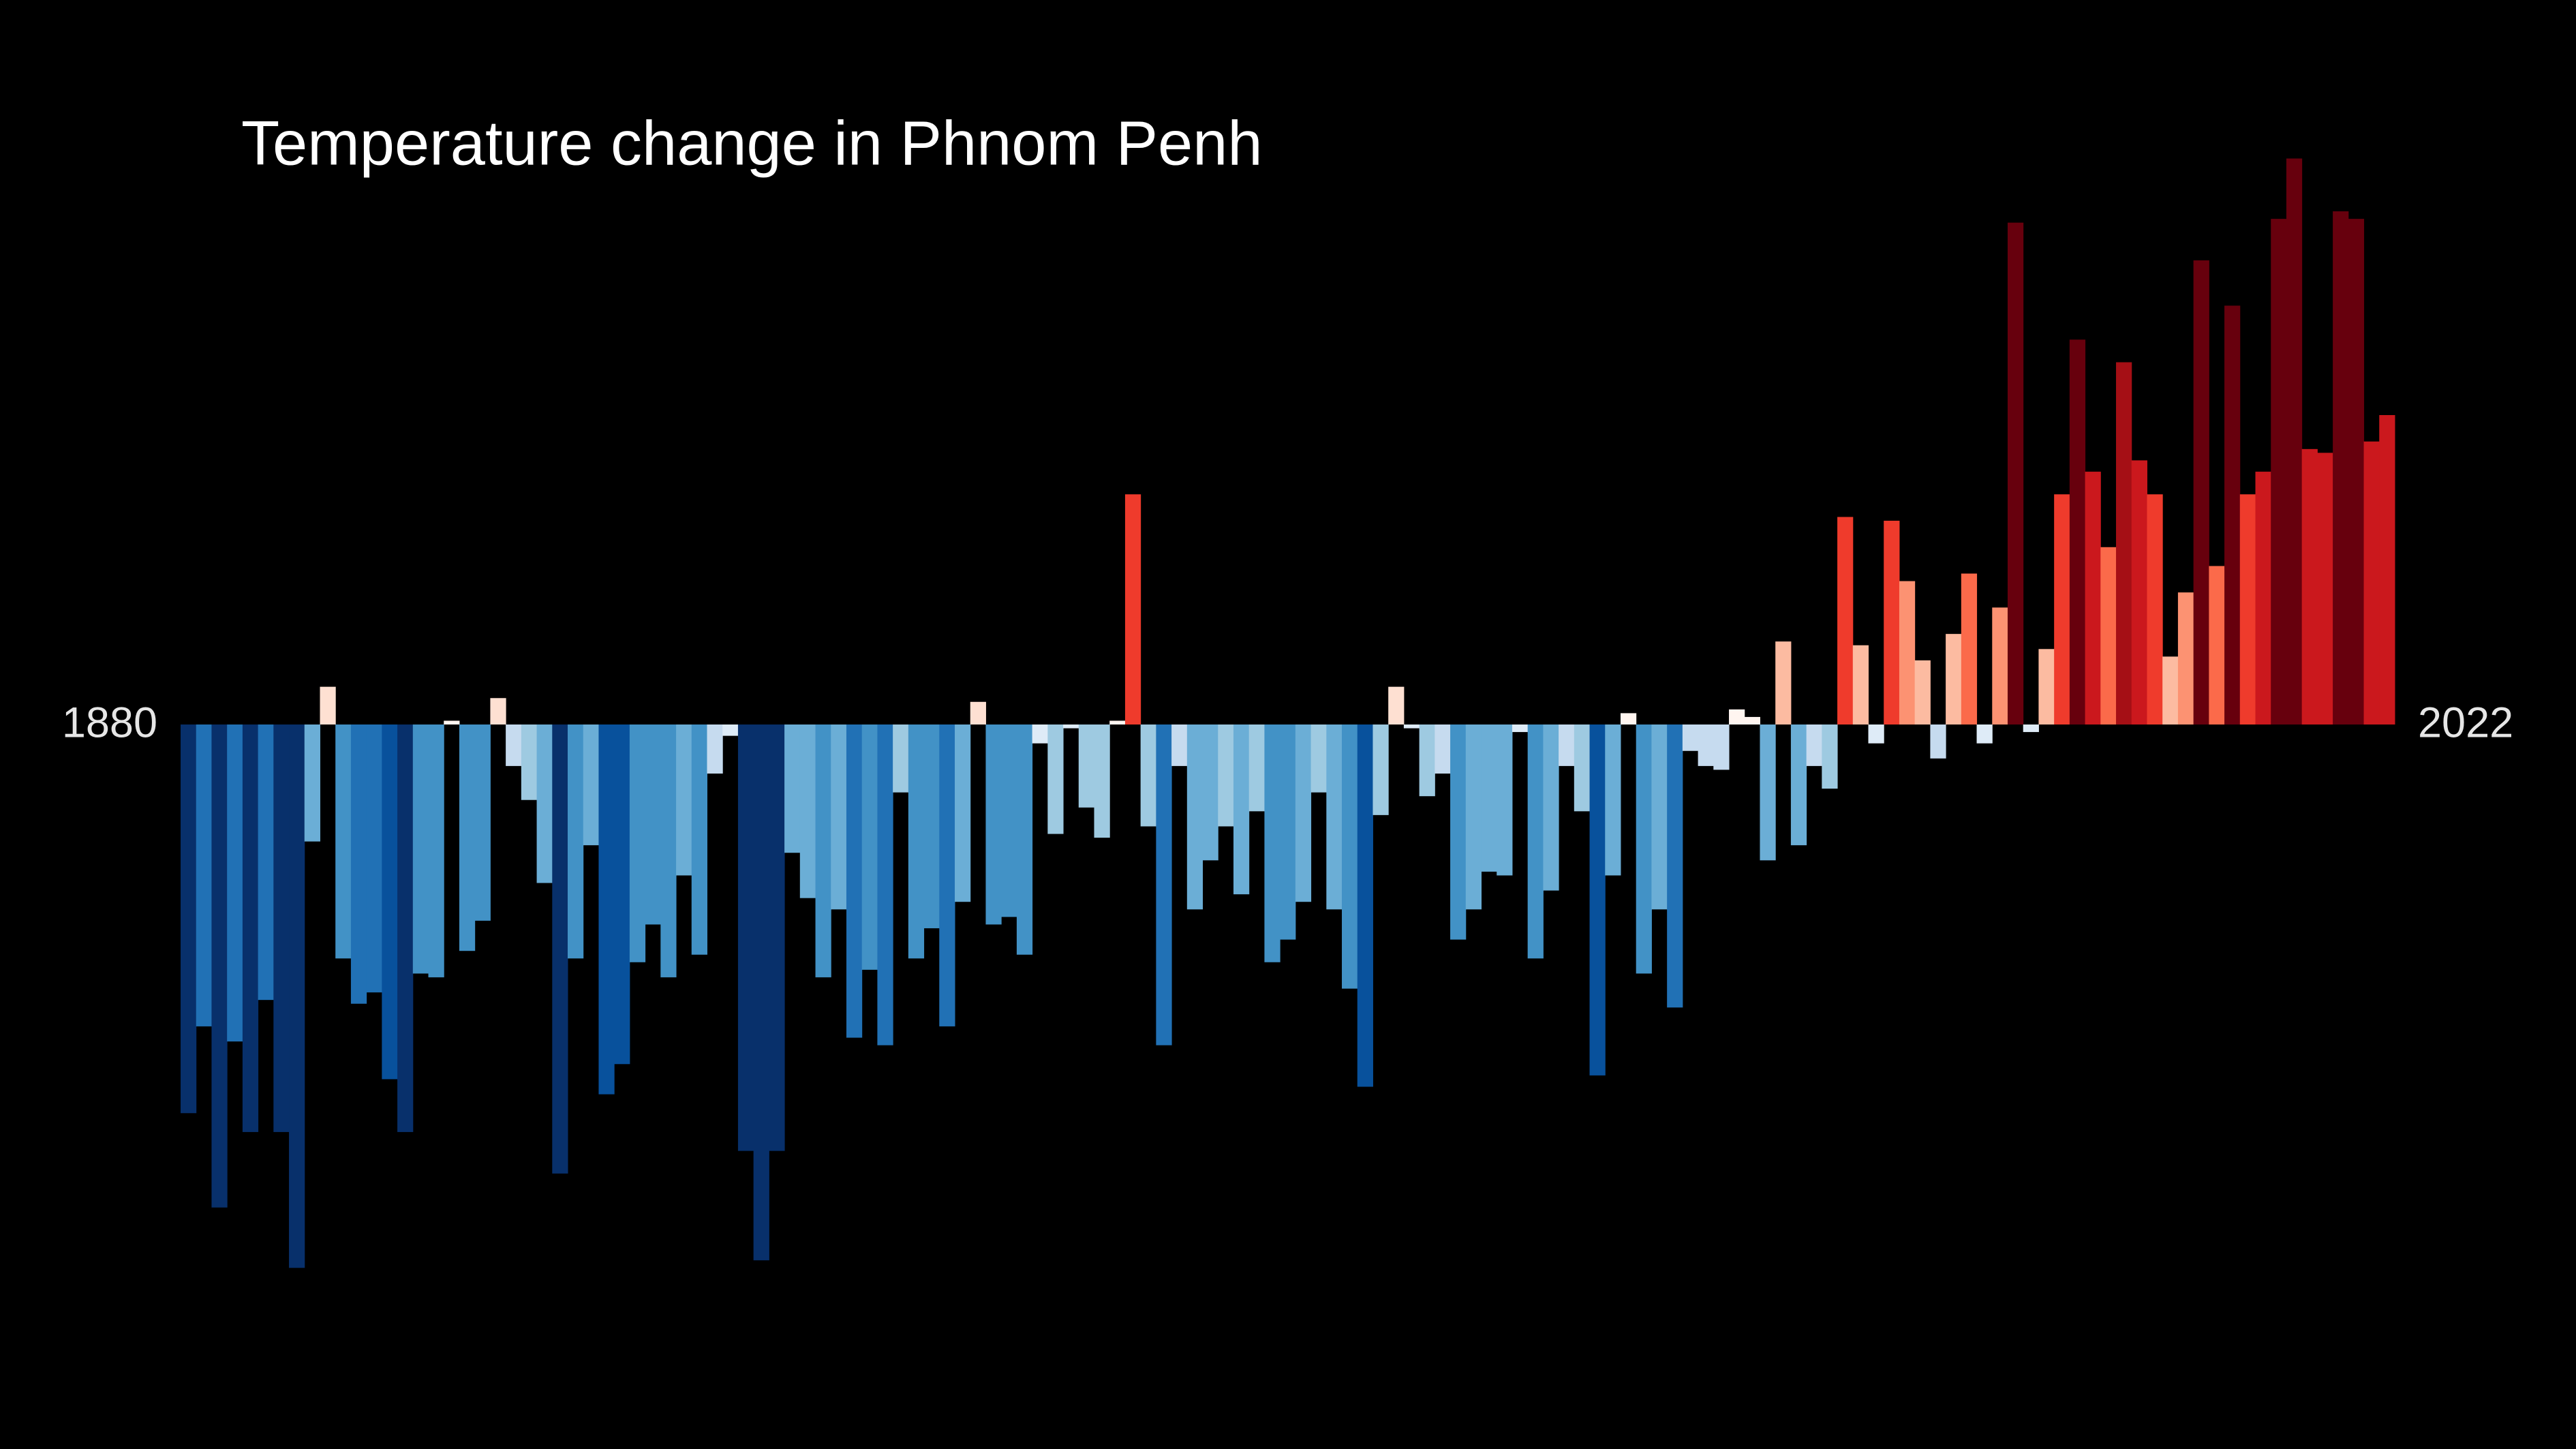 Image resolution: width=2576 pixels, height=1449 pixels. I want to click on x-end-label: 1880, so click(109, 723).